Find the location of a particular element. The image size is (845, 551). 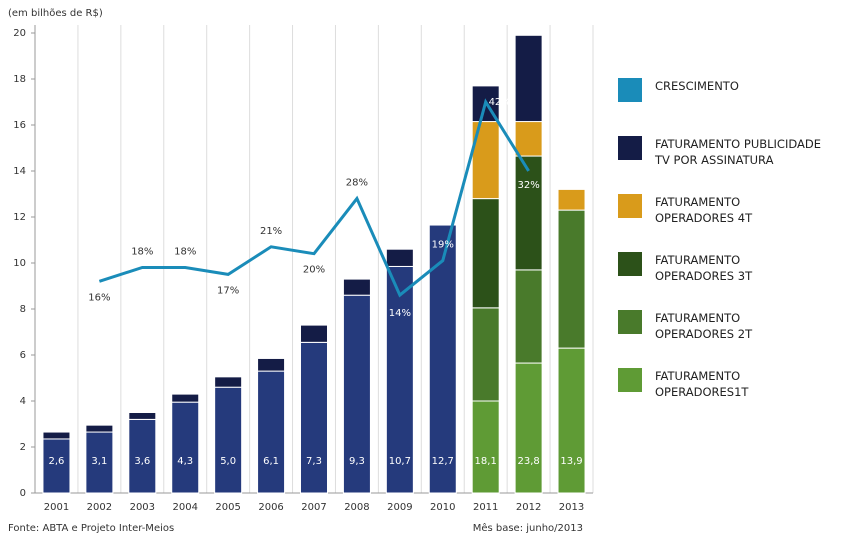

legend-label: CRESCIMENTO is located at coordinates (697, 86).